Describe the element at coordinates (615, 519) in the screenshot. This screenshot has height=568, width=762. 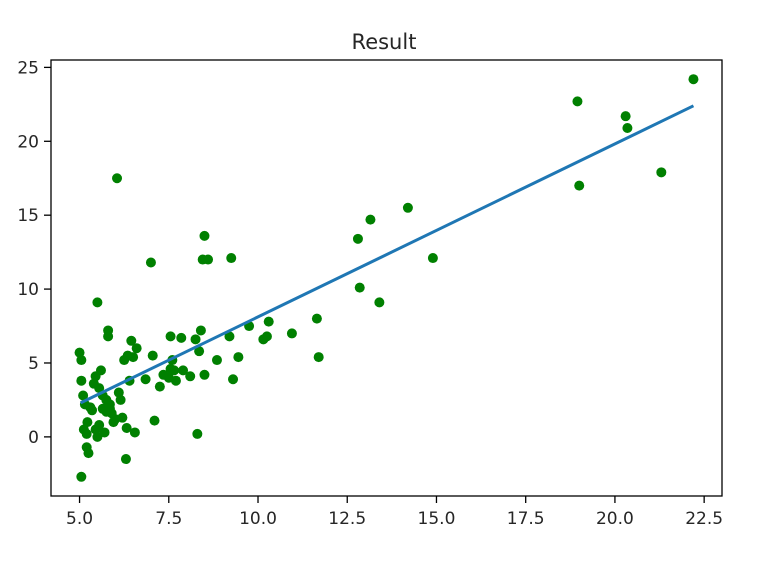
I see `x-tick-label: 20.0` at that location.